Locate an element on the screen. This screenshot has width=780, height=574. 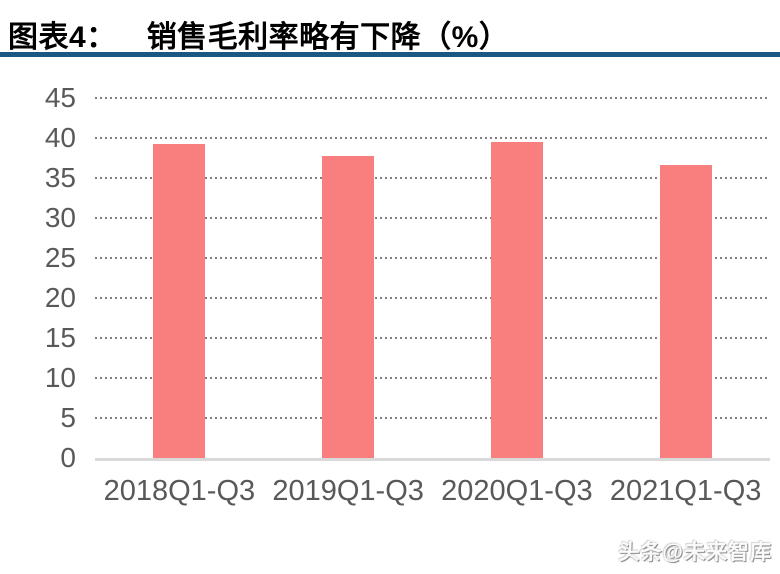
x-axis-line is located at coordinates (432, 459).